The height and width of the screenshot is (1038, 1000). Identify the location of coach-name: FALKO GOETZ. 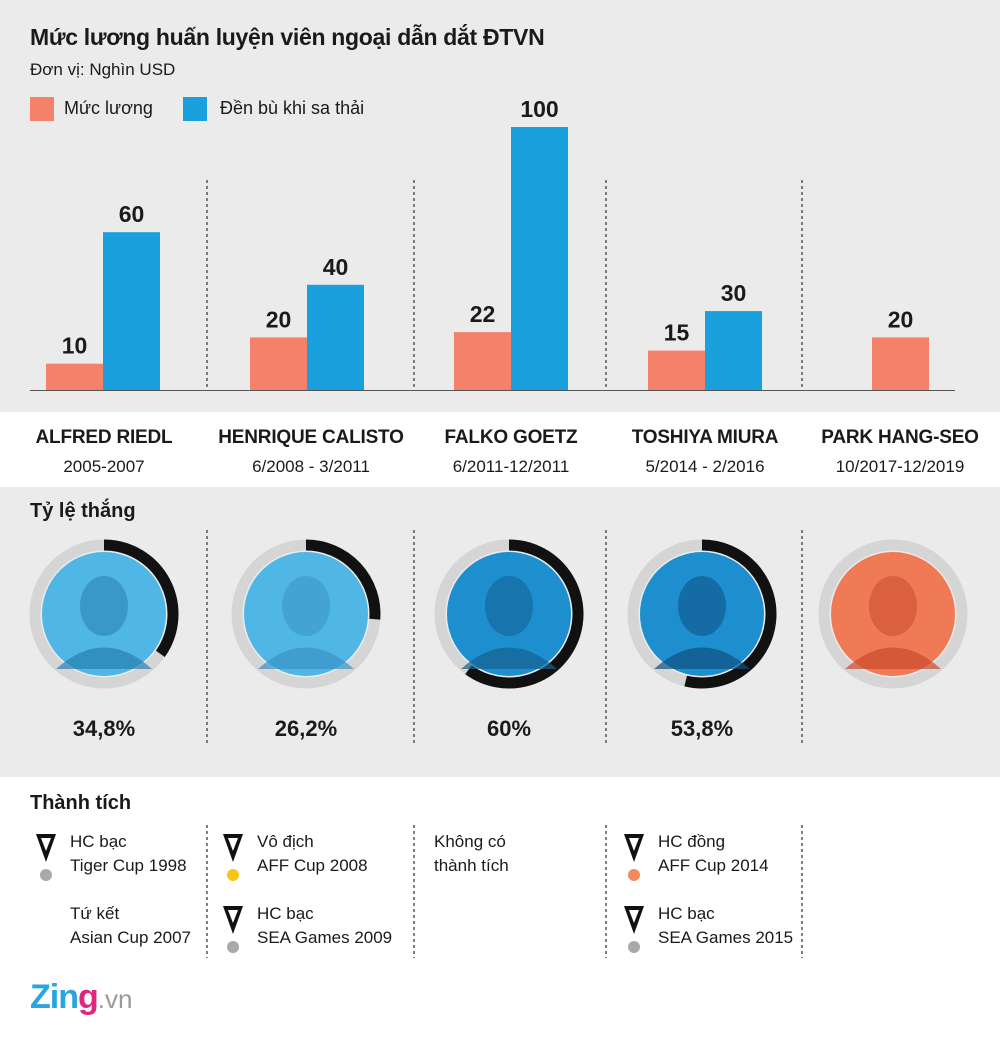
(511, 437).